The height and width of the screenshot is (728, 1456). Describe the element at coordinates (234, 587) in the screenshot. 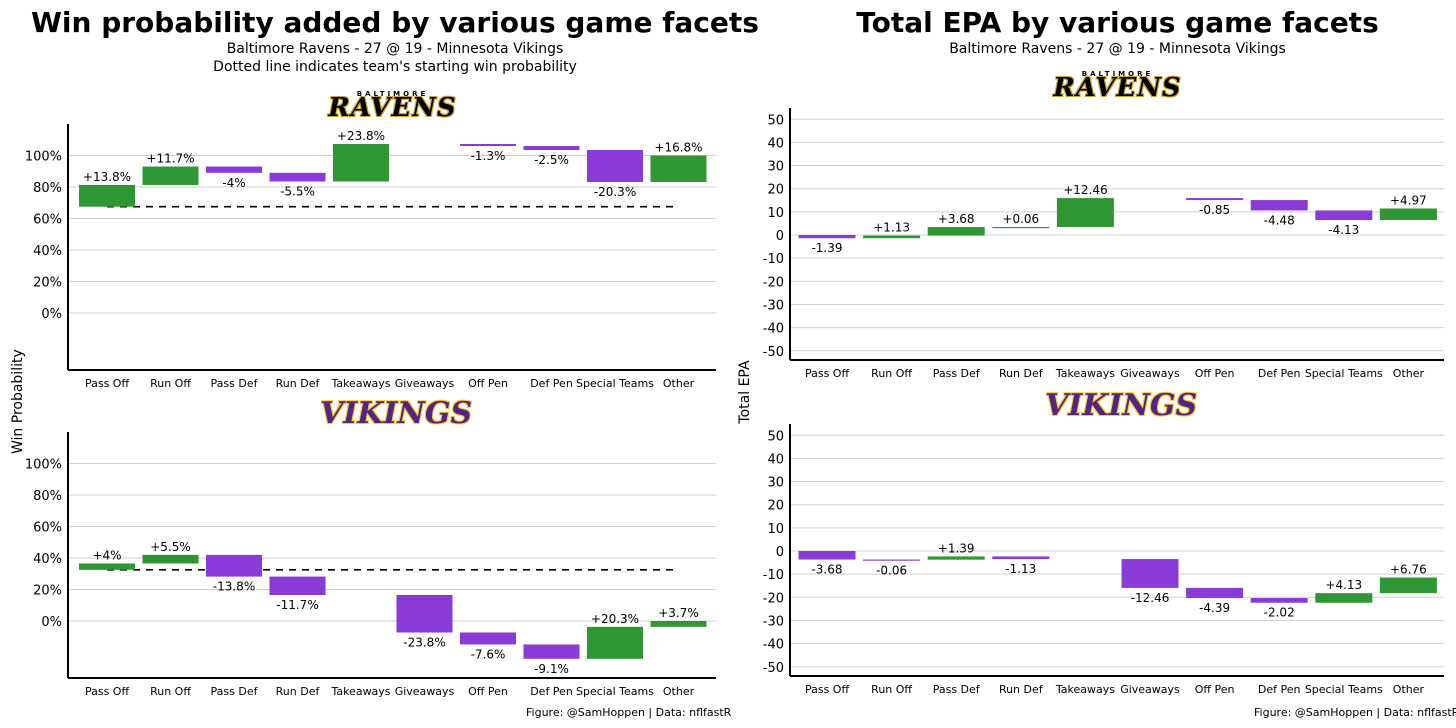

I see `wp_vikings-data-label: -13.8%` at that location.